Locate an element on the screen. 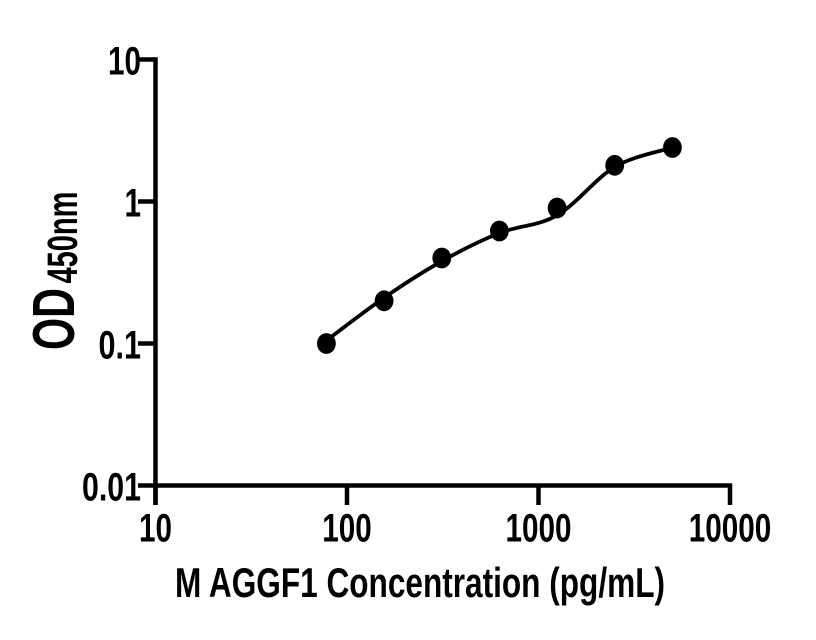 The height and width of the screenshot is (640, 816). x-axis-title: M AGGF1 Concentration (pg/mL) is located at coordinates (420, 582).